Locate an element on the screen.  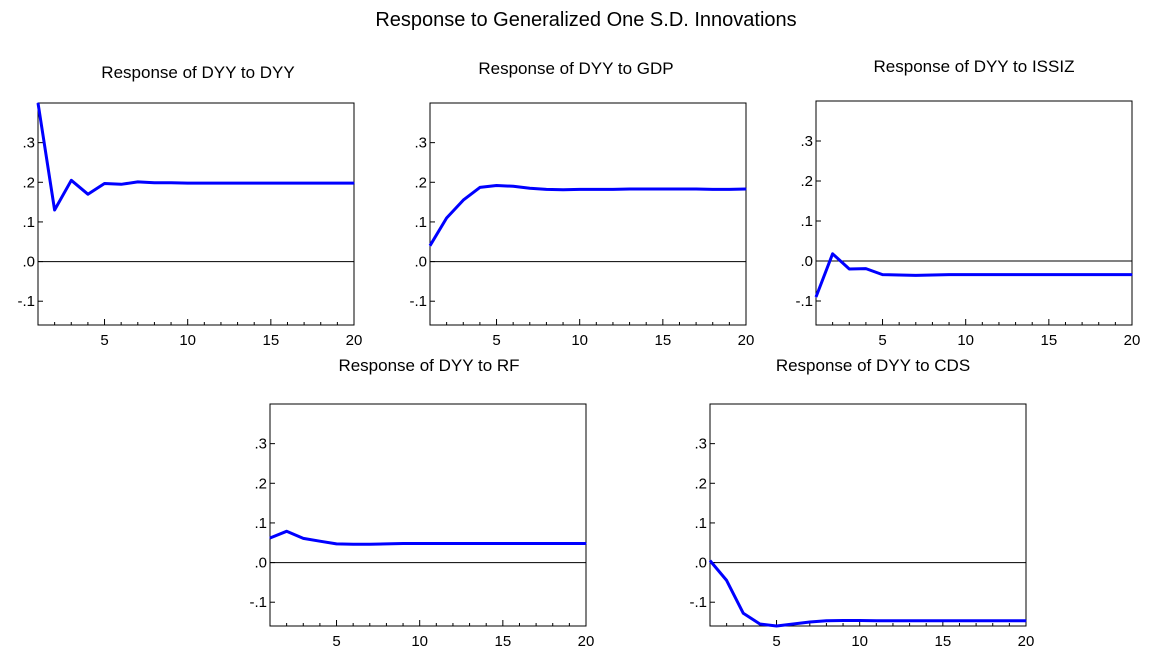
panel-title: Response of DYY to ISSIZ is located at coordinates (974, 66).